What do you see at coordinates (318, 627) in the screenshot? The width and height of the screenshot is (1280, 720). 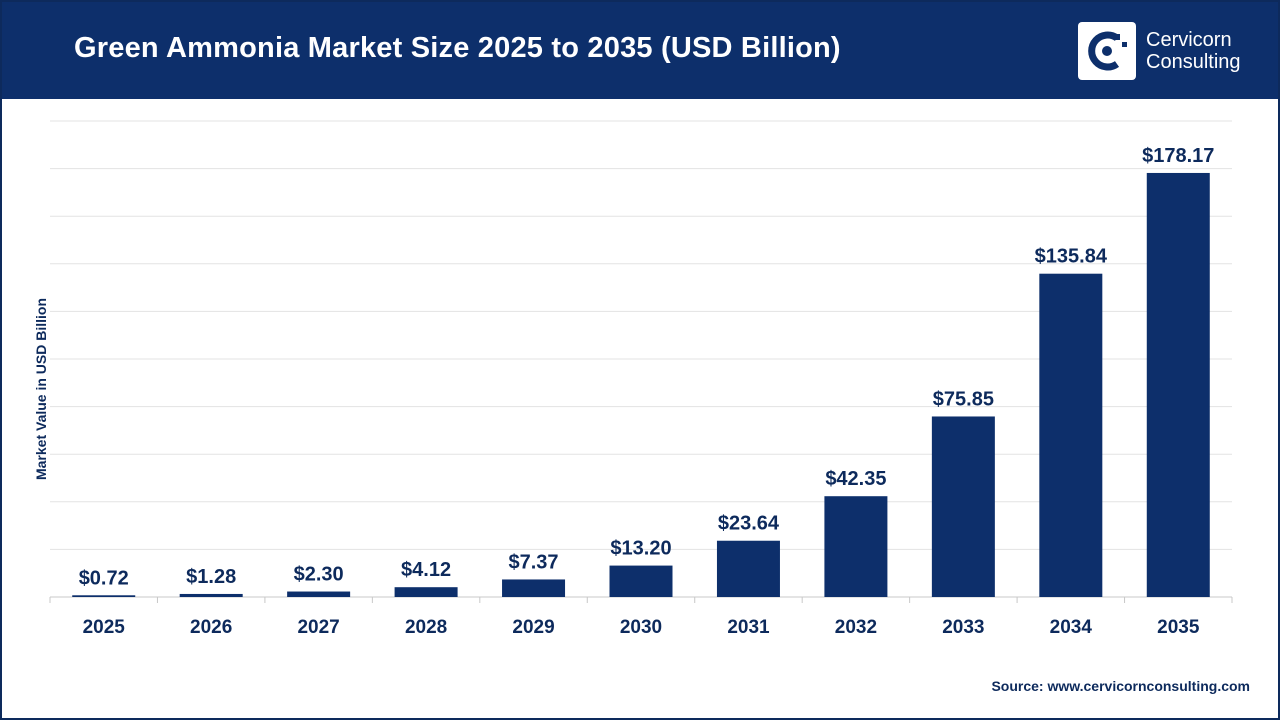 I see `x-tick-label-2027: 2027` at bounding box center [318, 627].